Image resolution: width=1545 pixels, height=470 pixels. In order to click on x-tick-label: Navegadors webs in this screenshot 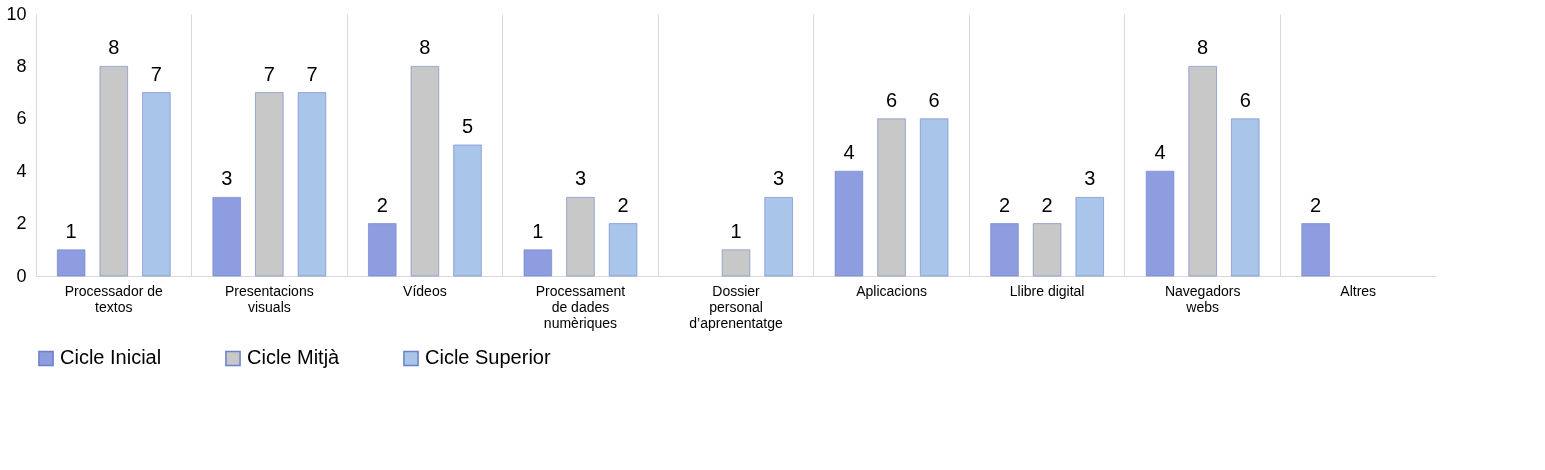, I will do `click(1202, 298)`.